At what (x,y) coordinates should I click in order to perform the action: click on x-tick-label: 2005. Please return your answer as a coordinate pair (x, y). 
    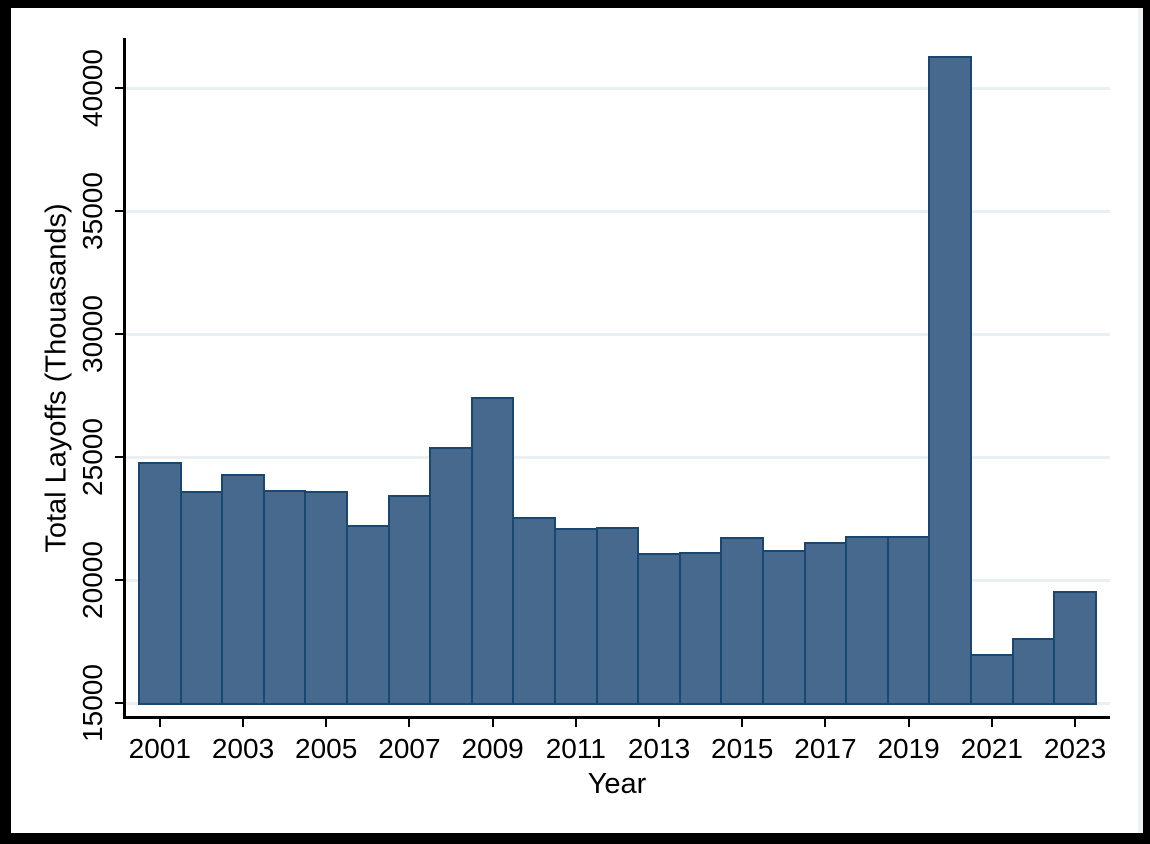
    Looking at the image, I should click on (326, 748).